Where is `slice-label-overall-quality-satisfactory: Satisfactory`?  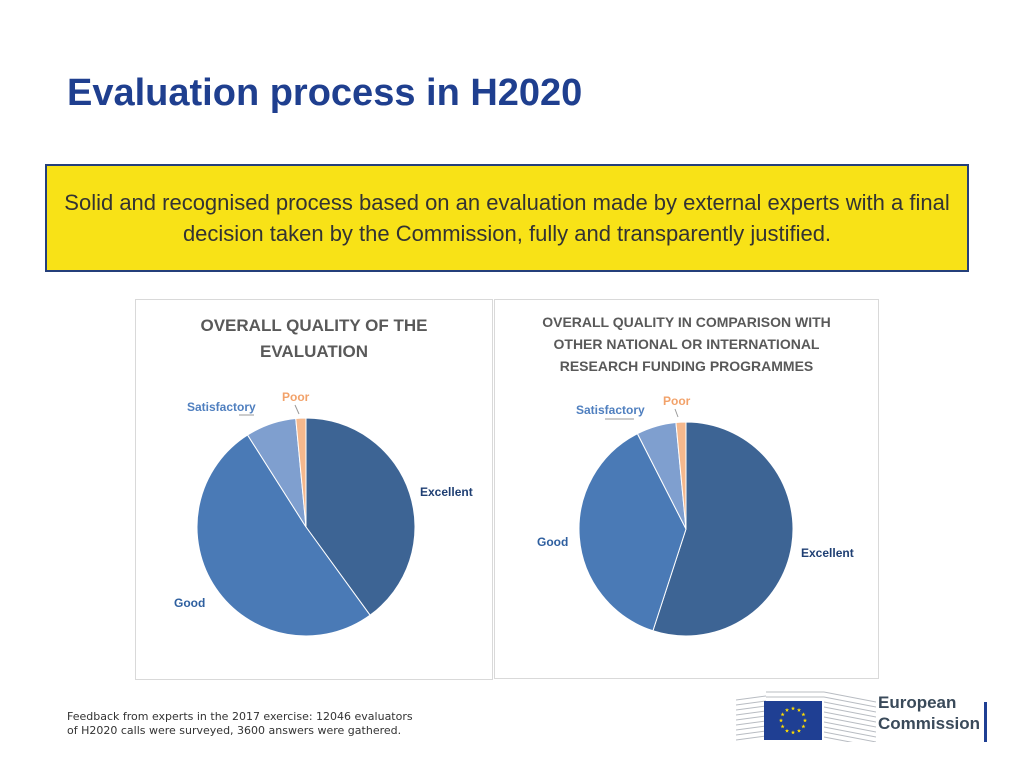 slice-label-overall-quality-satisfactory: Satisfactory is located at coordinates (221, 407).